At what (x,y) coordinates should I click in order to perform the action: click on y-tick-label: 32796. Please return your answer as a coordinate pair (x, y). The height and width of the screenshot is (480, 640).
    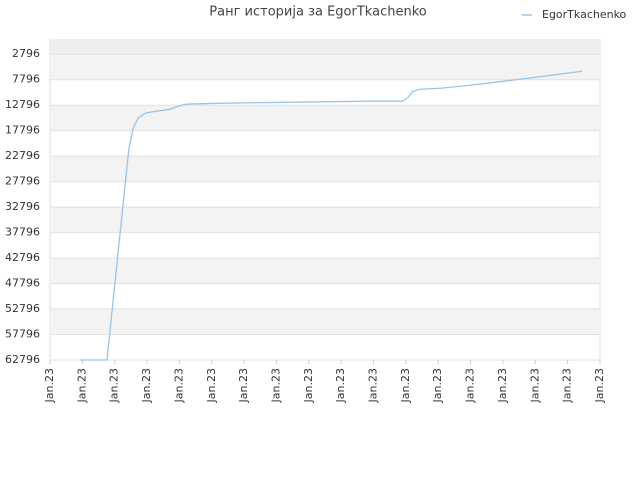
    Looking at the image, I should click on (22, 206).